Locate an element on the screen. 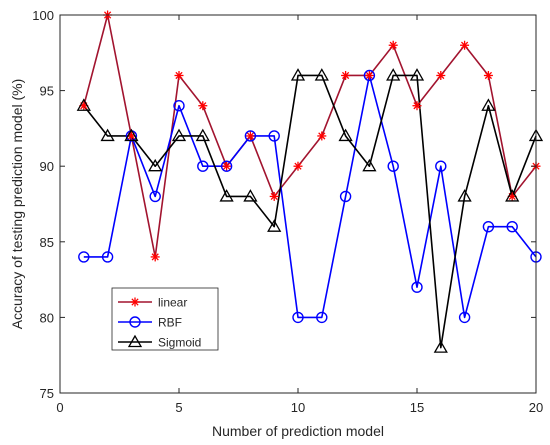 This screenshot has height=445, width=550. x-tick-label: 20 is located at coordinates (536, 407).